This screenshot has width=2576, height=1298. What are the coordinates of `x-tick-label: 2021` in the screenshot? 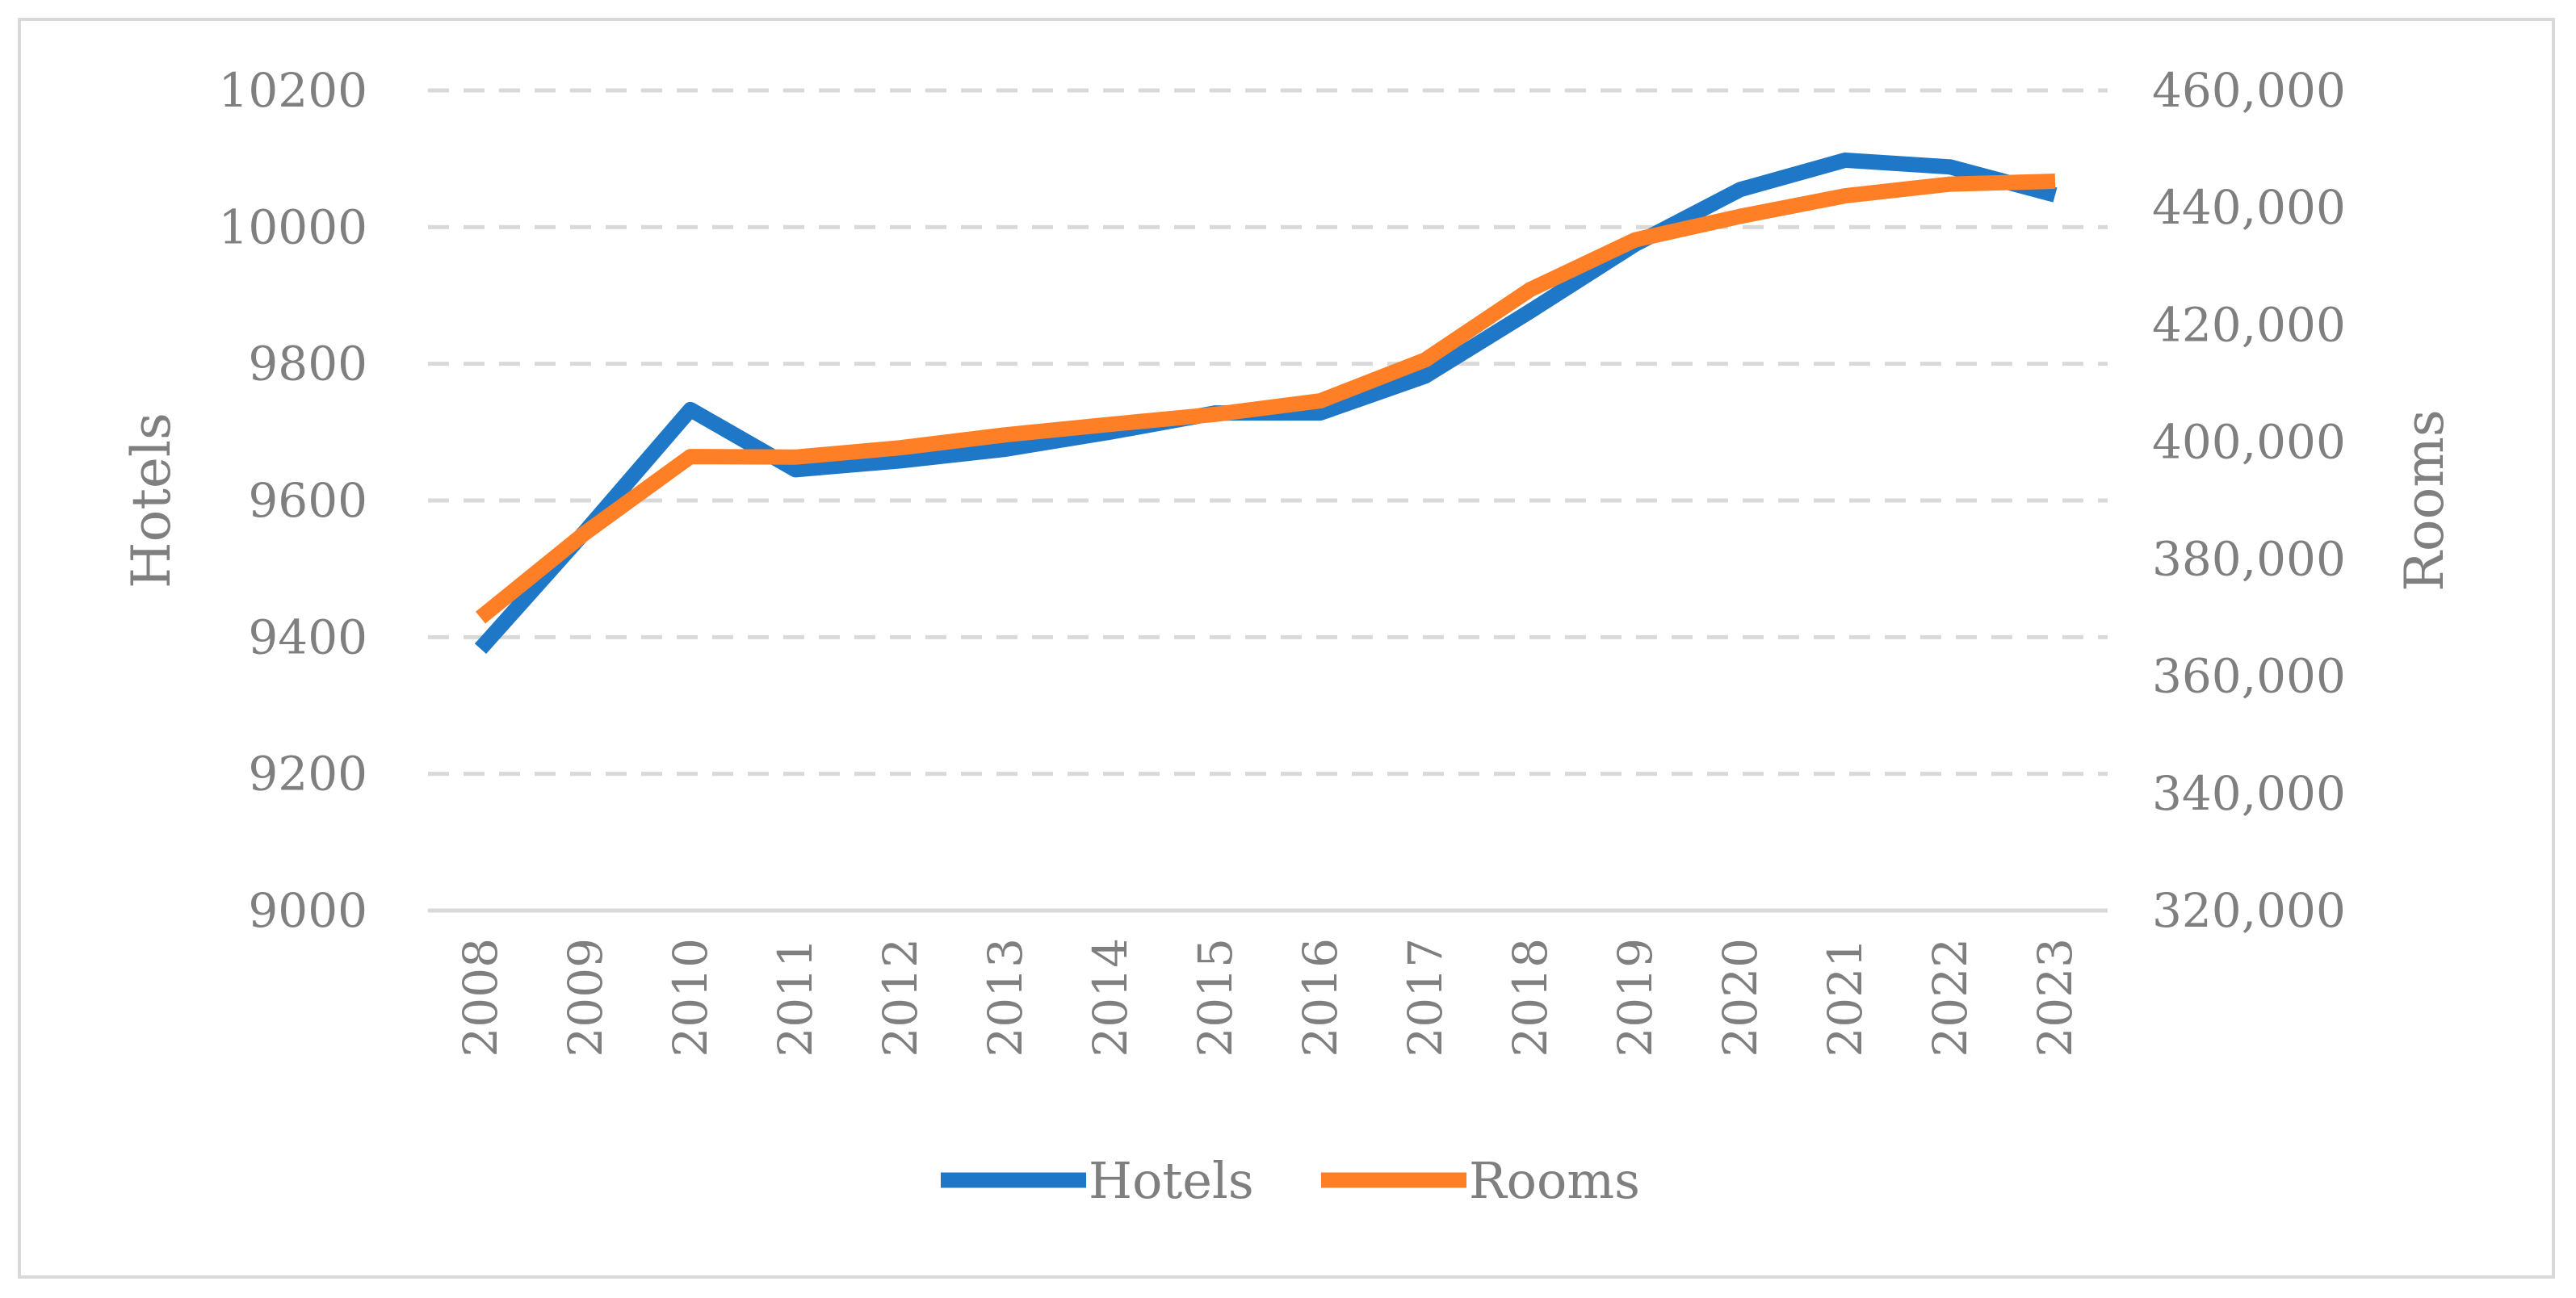 It's located at (1846, 997).